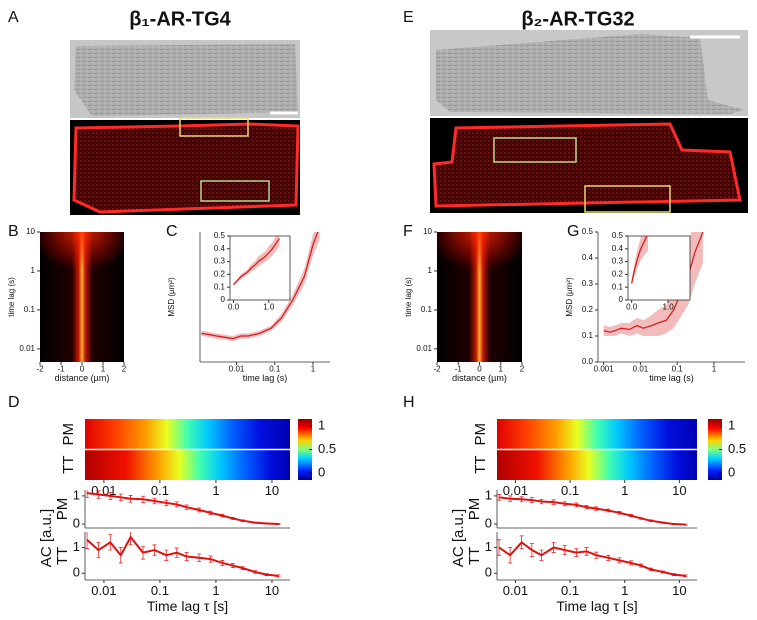 This screenshot has width=757, height=620. What do you see at coordinates (669, 306) in the screenshot?
I see `x-tick-label: 1.0` at bounding box center [669, 306].